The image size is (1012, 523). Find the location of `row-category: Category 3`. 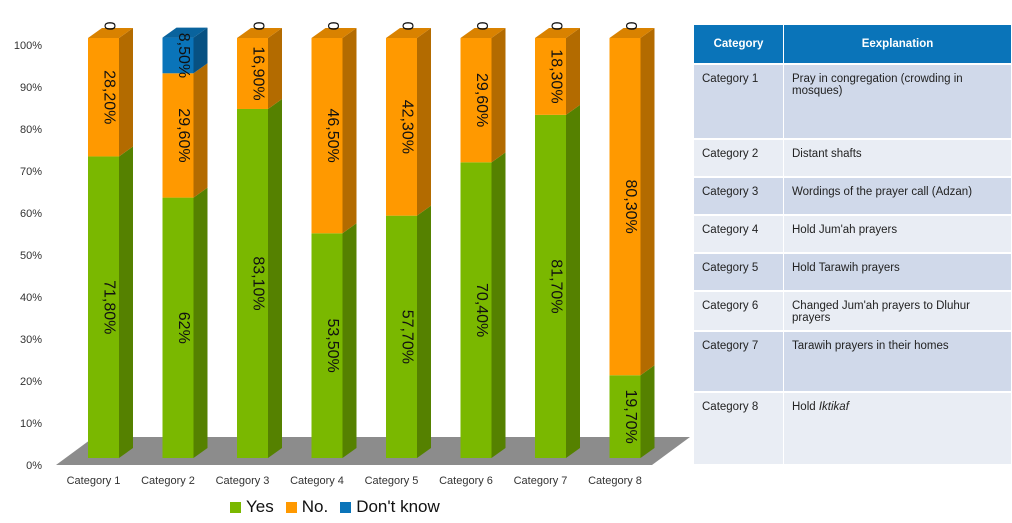

row-category: Category 3 is located at coordinates (739, 195).